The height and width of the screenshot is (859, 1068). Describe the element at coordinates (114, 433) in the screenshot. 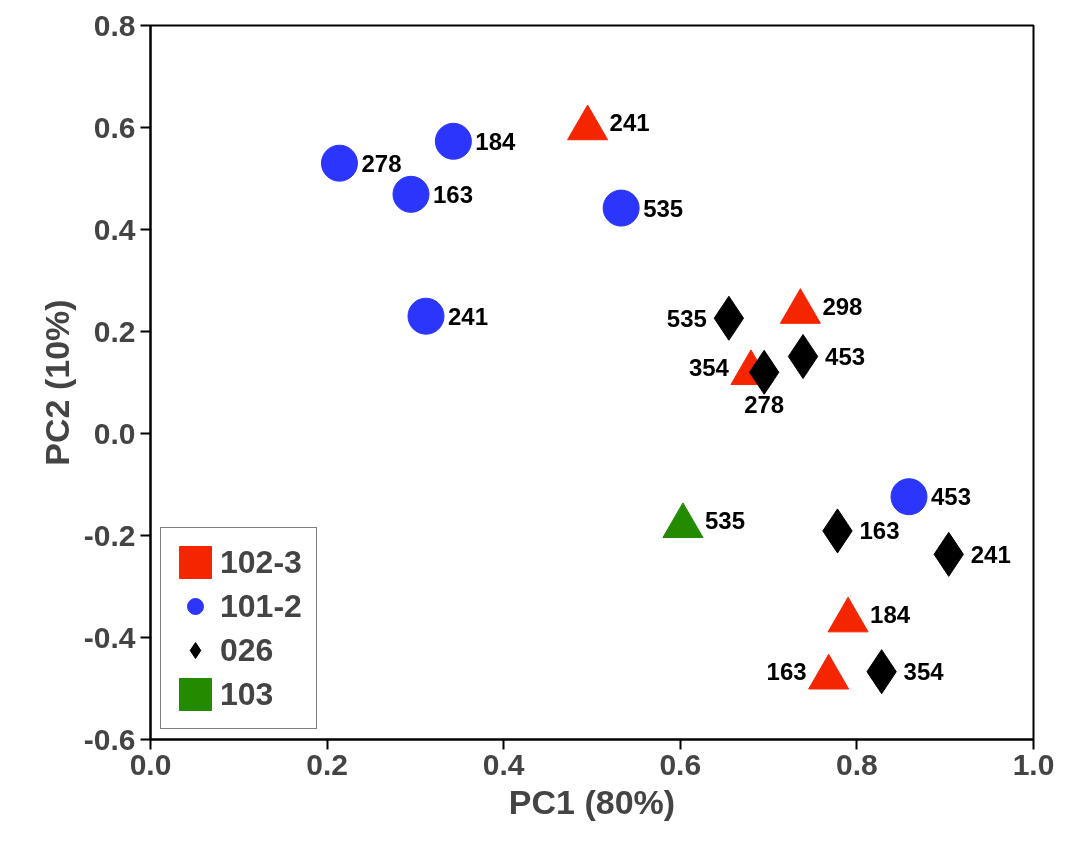

I see `y-tick-label: 0.0` at that location.